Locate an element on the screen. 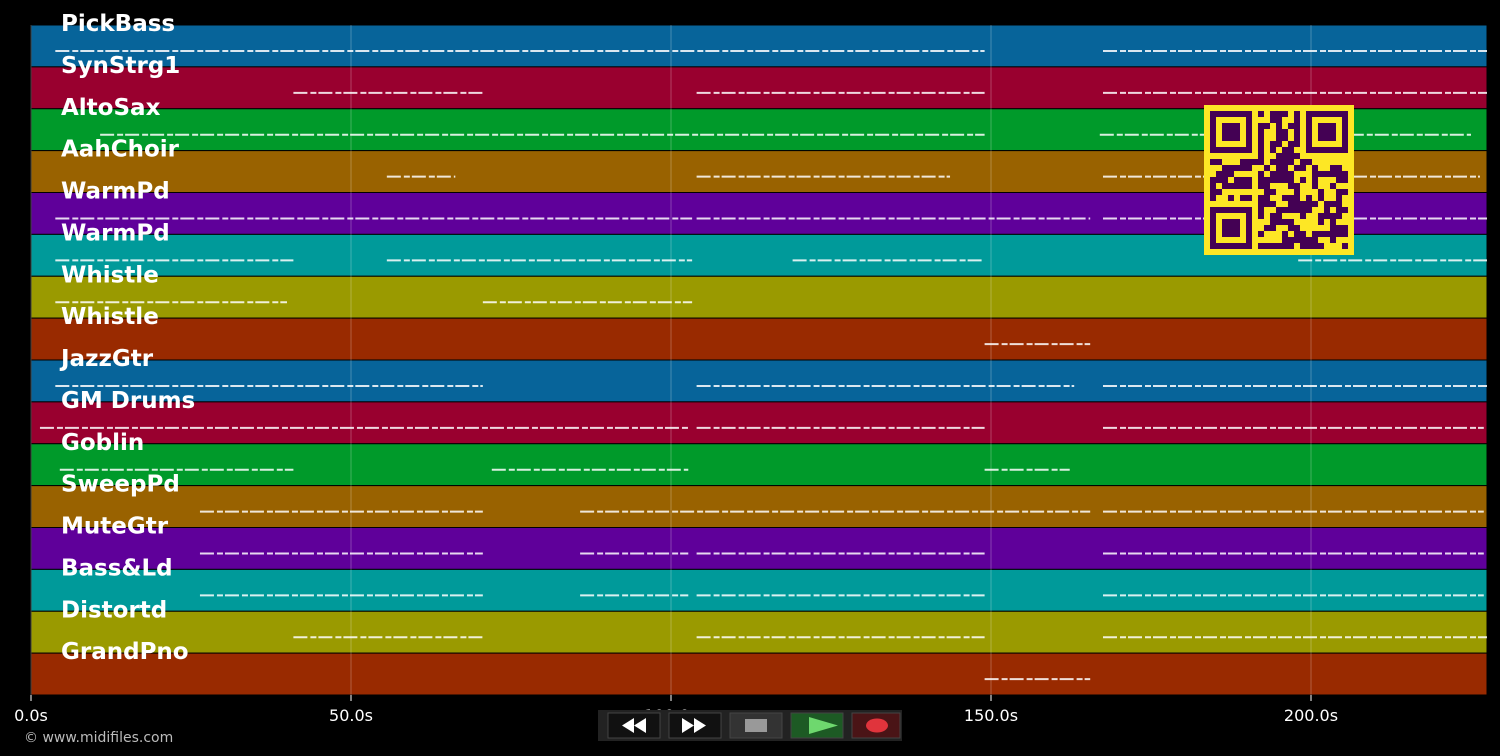 The width and height of the screenshot is (1500, 756). track-label: AahChoir is located at coordinates (120, 150).